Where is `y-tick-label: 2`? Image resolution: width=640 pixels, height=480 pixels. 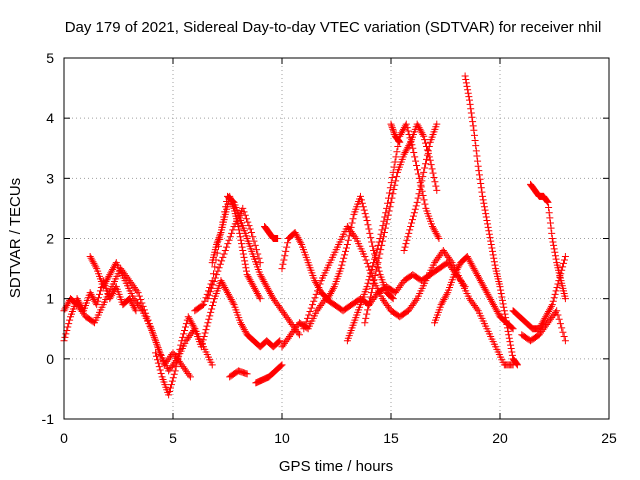 y-tick-label: 2 is located at coordinates (50, 239).